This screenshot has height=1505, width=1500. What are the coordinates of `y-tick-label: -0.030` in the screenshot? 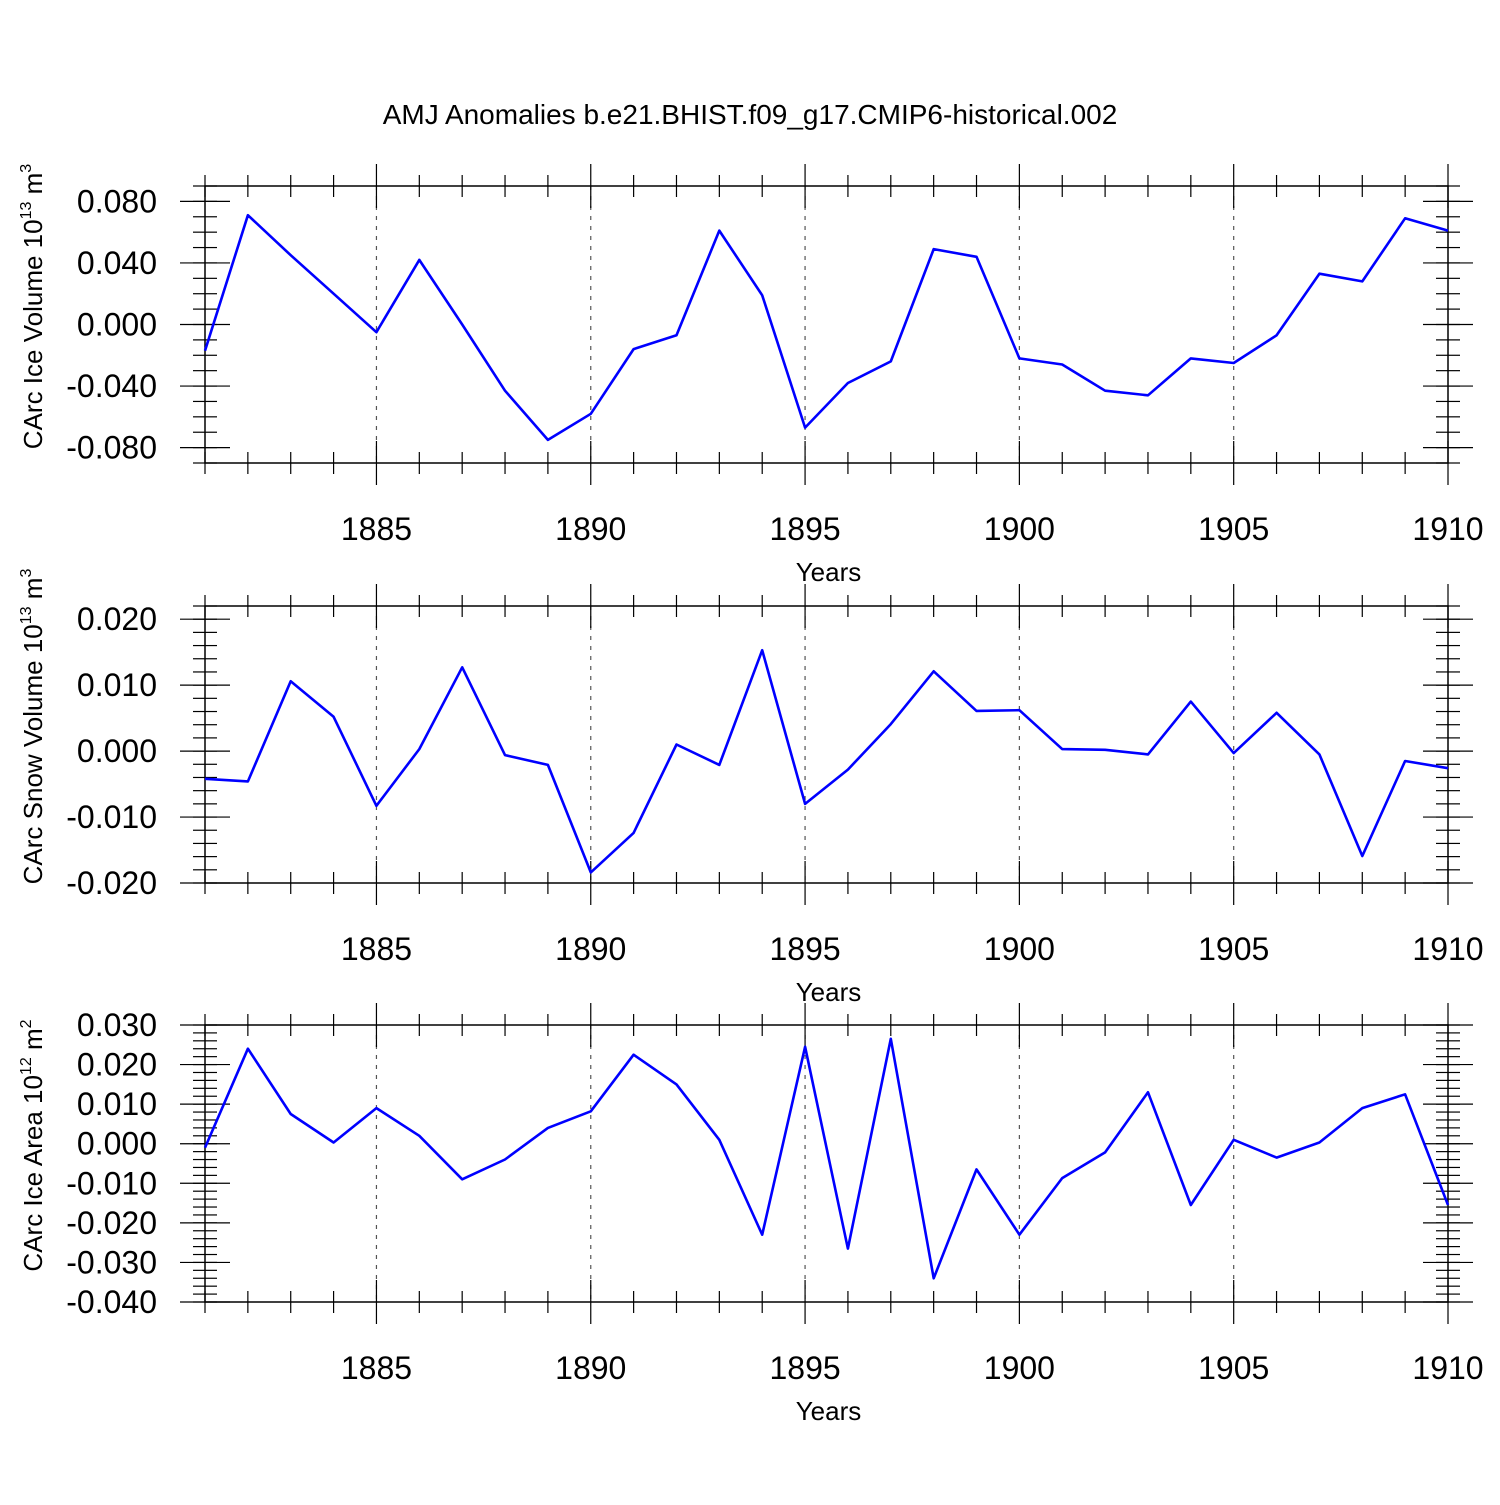 It's located at (111, 1262).